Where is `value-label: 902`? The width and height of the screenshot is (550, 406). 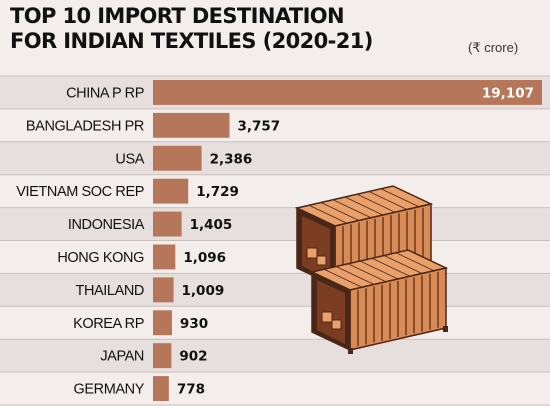 value-label: 902 is located at coordinates (193, 357).